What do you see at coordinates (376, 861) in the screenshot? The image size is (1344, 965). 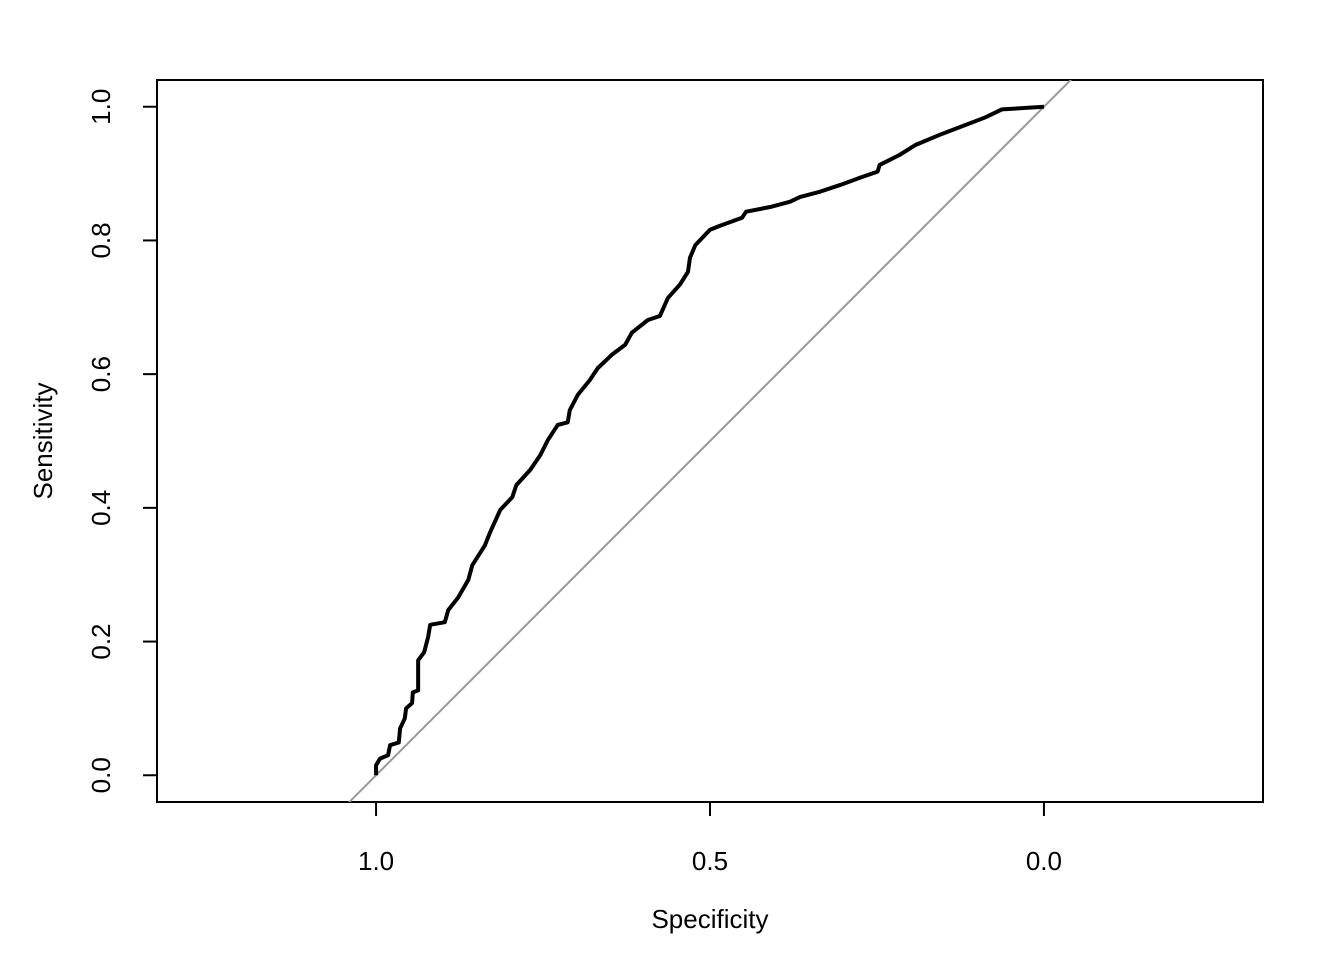 I see `x-tick-label: 1.0` at bounding box center [376, 861].